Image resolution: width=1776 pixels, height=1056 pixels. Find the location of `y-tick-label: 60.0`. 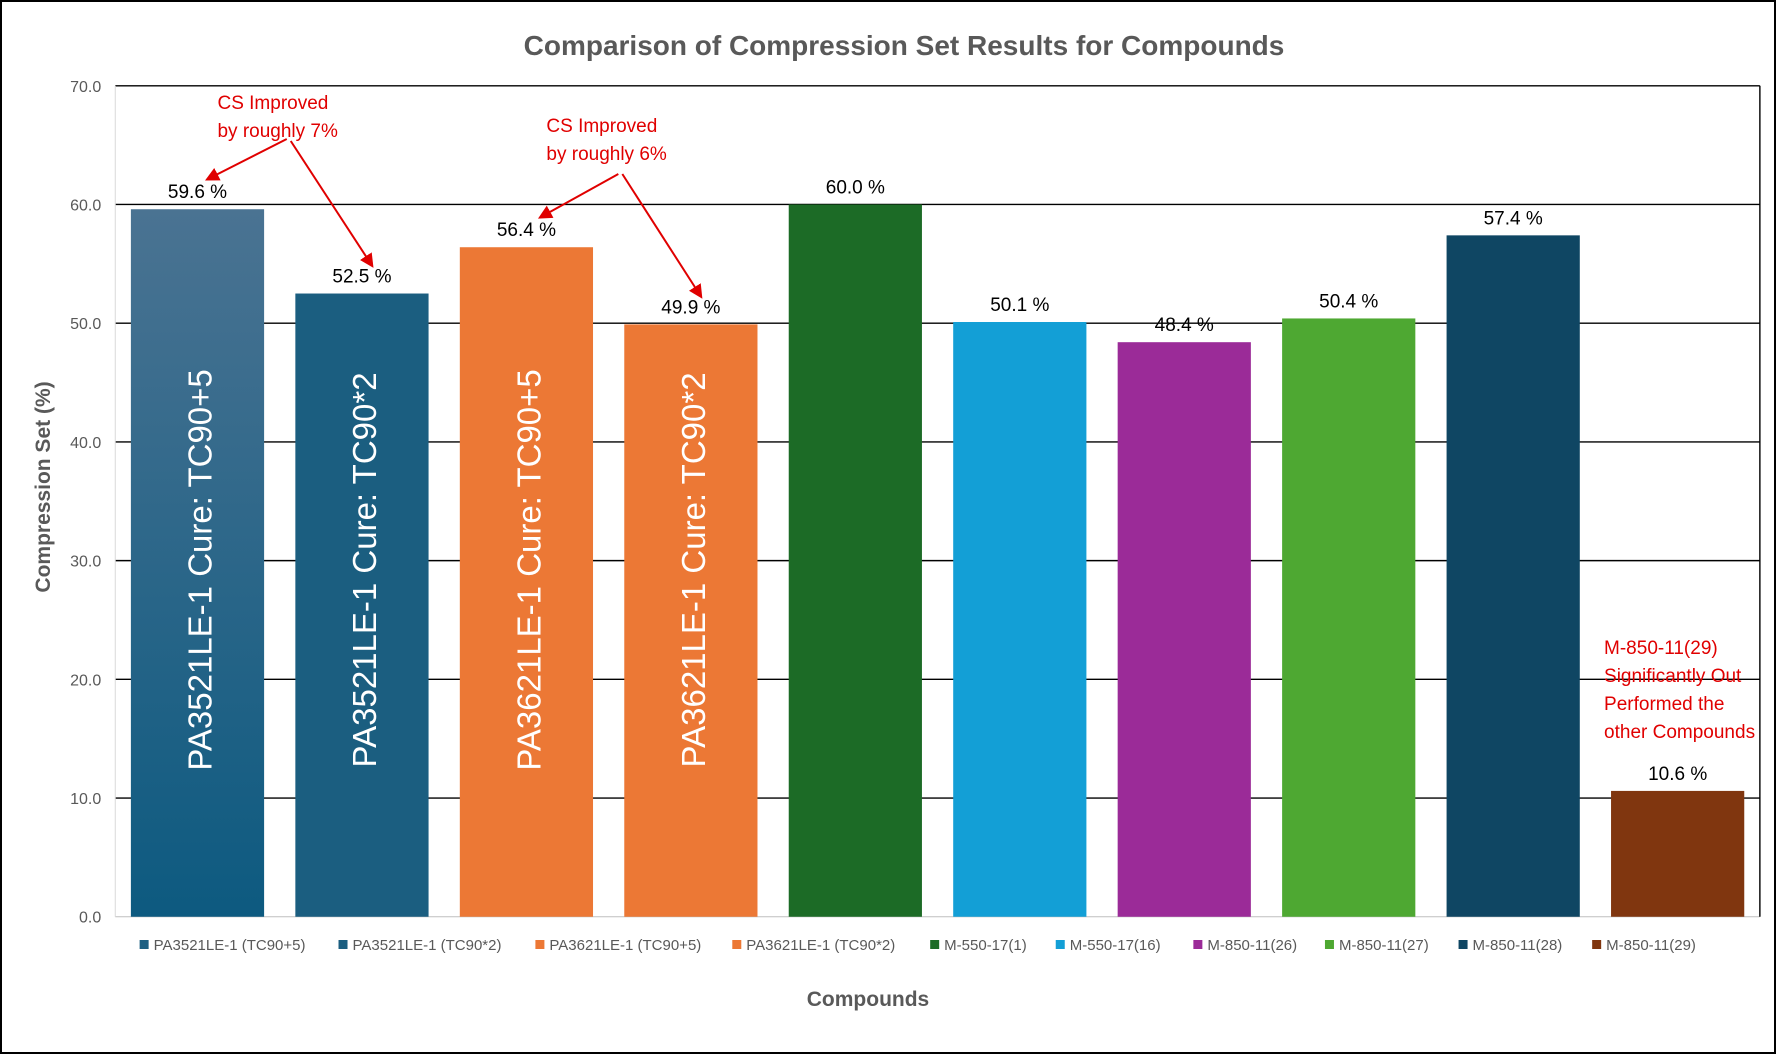

y-tick-label: 60.0 is located at coordinates (85, 205).